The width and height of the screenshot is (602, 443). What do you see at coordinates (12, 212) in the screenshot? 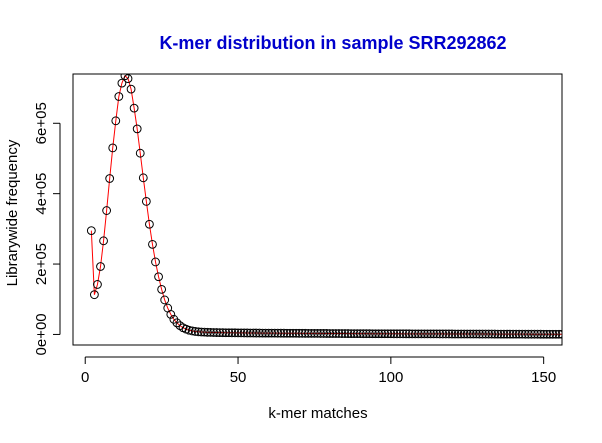
I see `y-axis-label: Librarywide frequency` at bounding box center [12, 212].